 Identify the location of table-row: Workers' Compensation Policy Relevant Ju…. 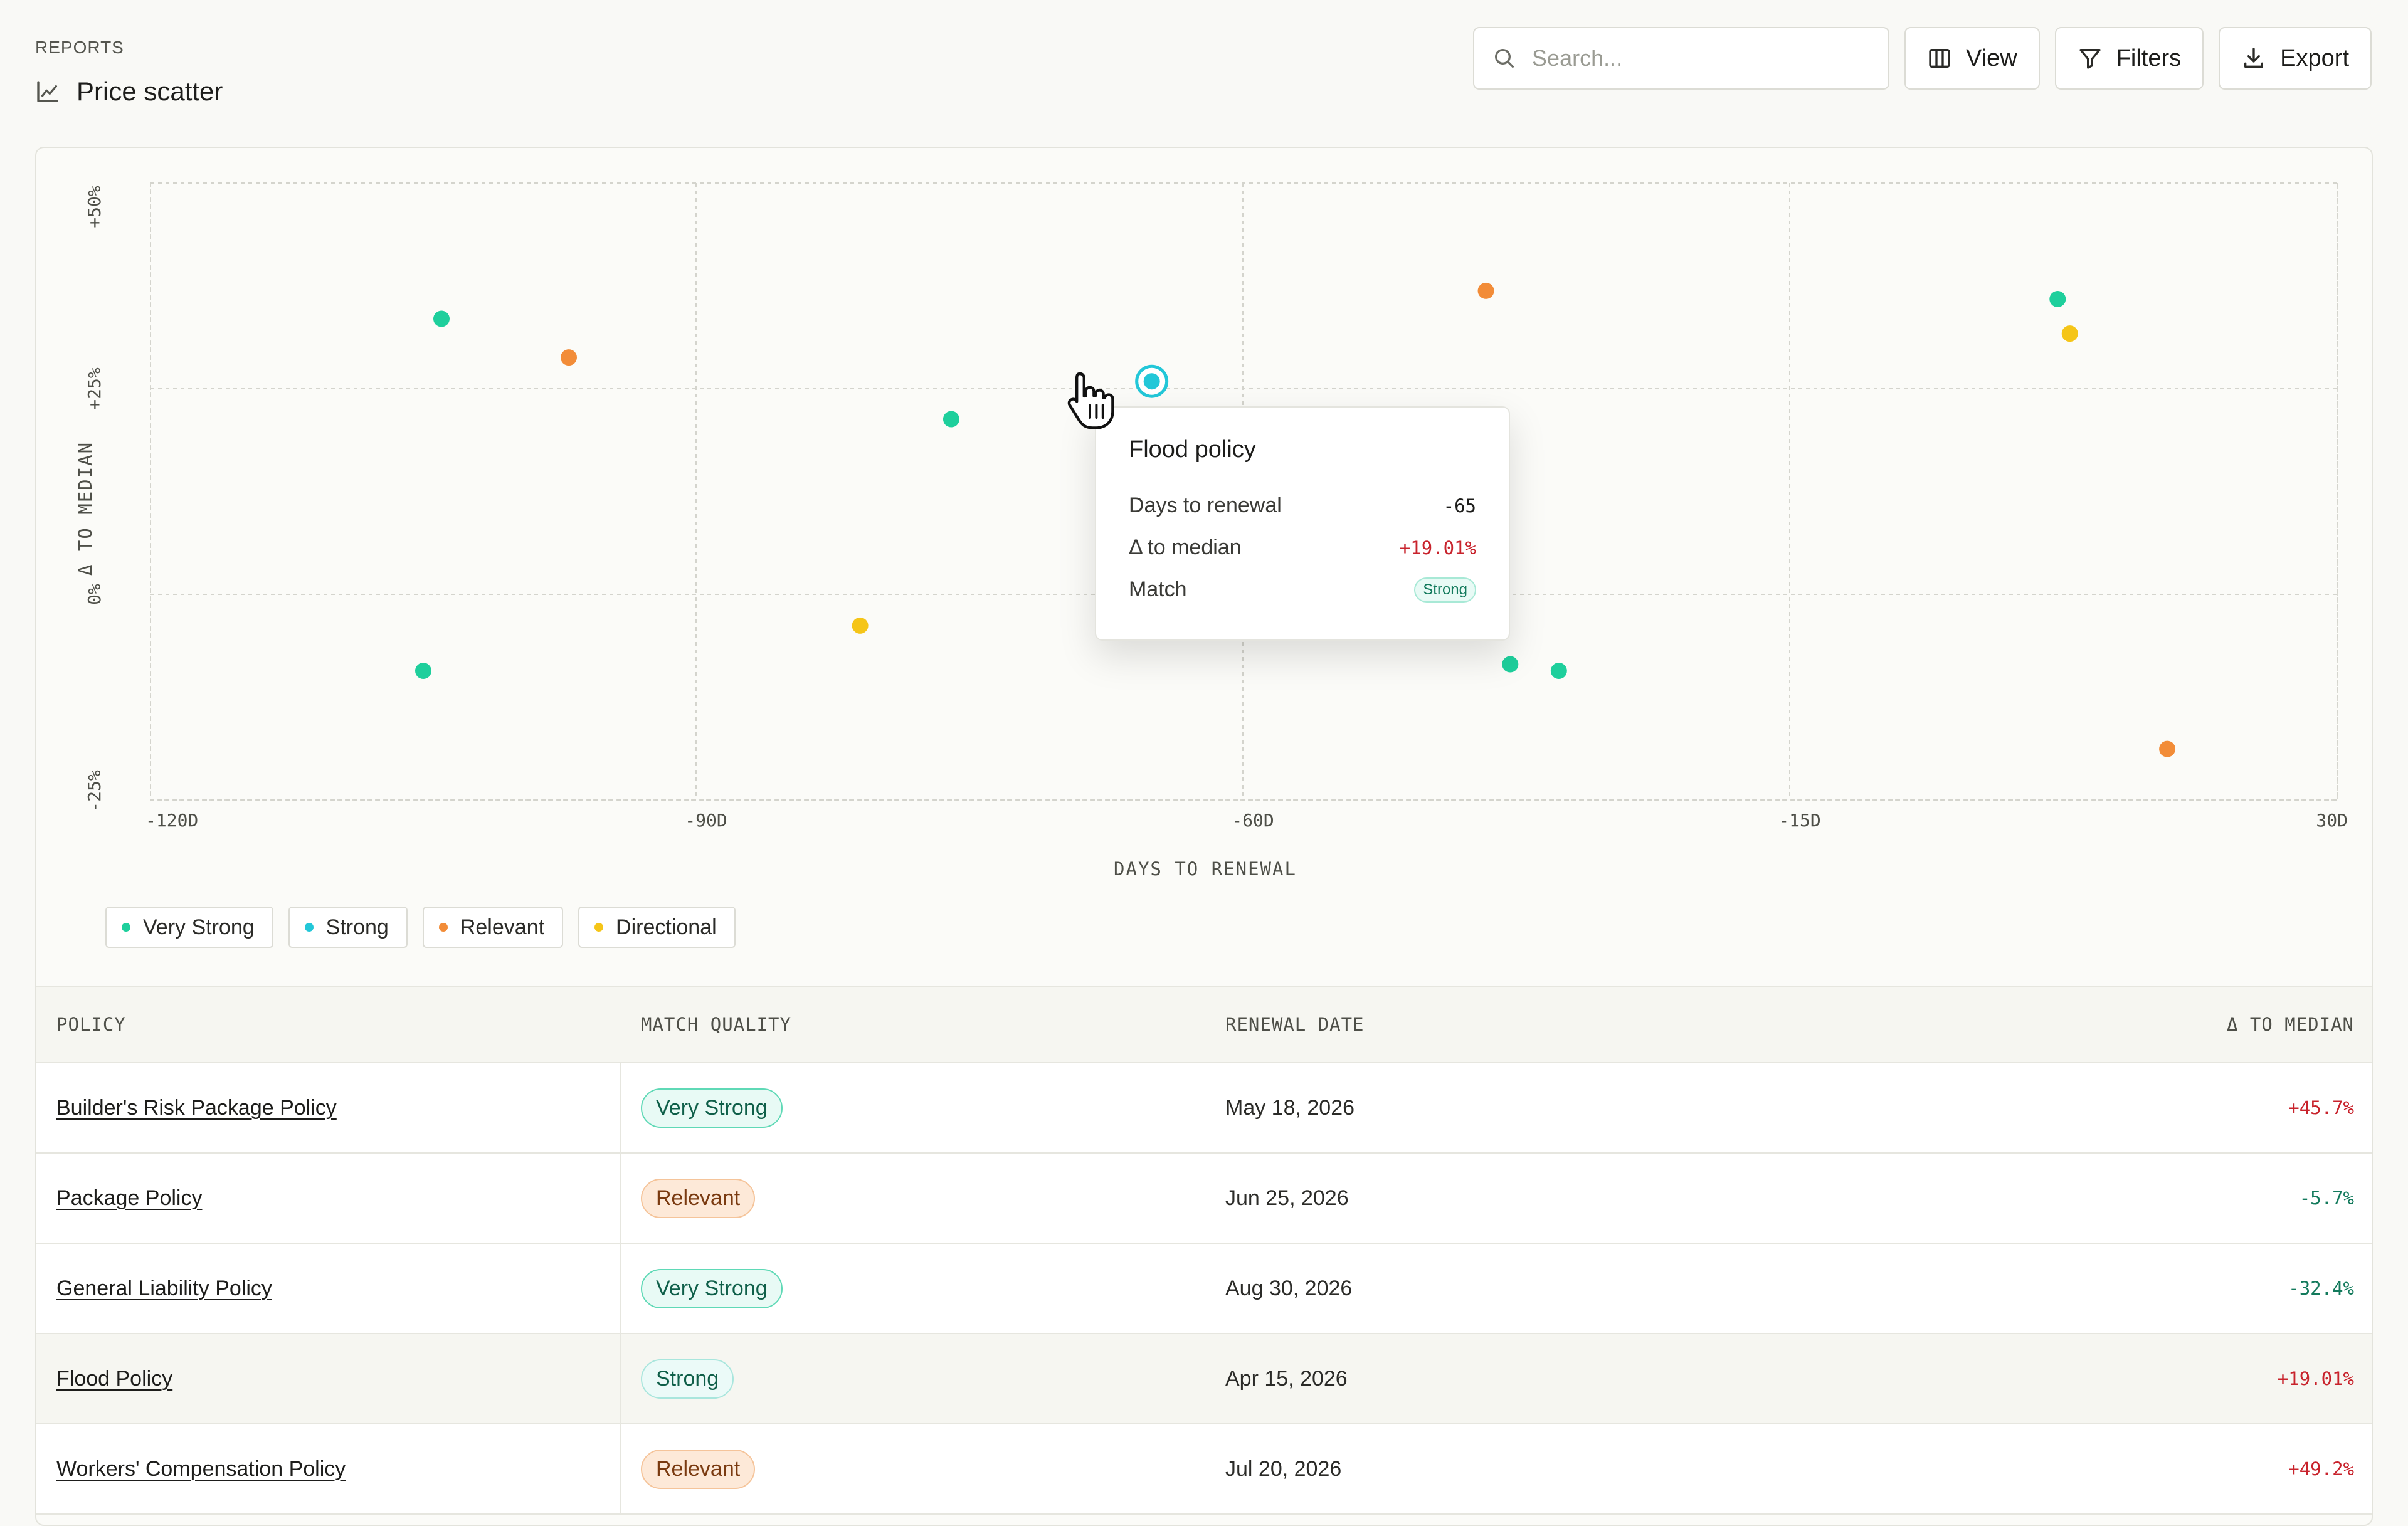
(1204, 1469).